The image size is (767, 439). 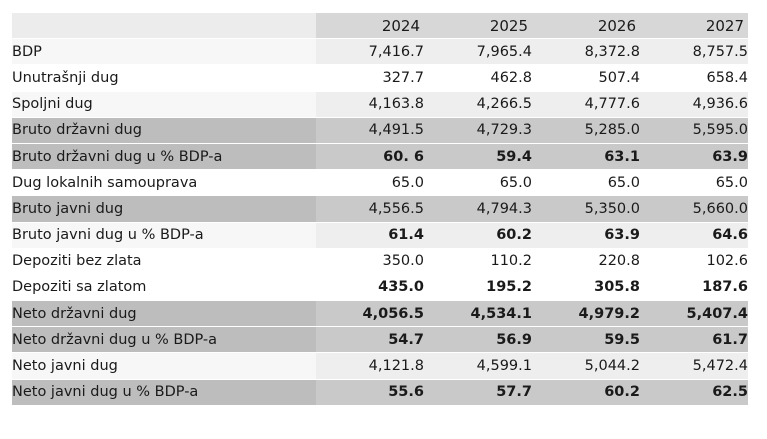 What do you see at coordinates (370, 261) in the screenshot?
I see `cell-2024: 350.0` at bounding box center [370, 261].